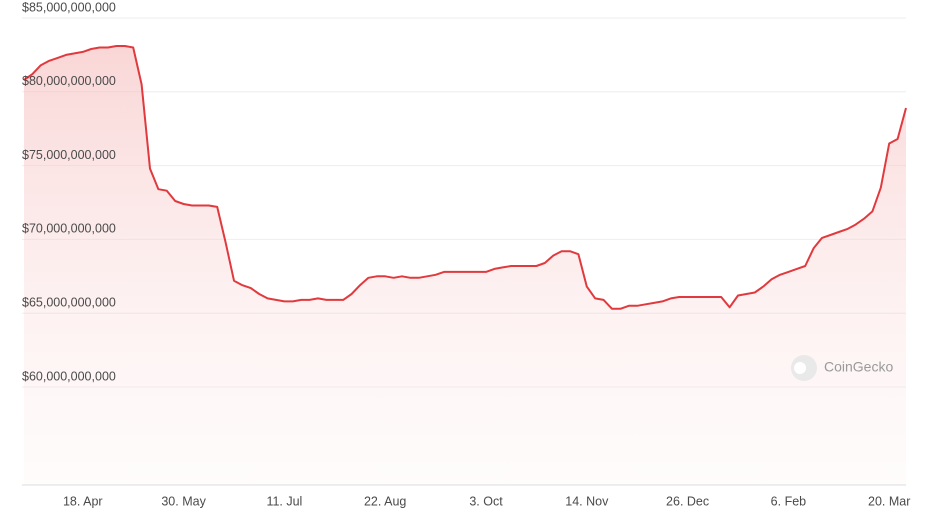 This screenshot has height=527, width=933. Describe the element at coordinates (800, 368) in the screenshot. I see `watermark-logo-eye` at that location.